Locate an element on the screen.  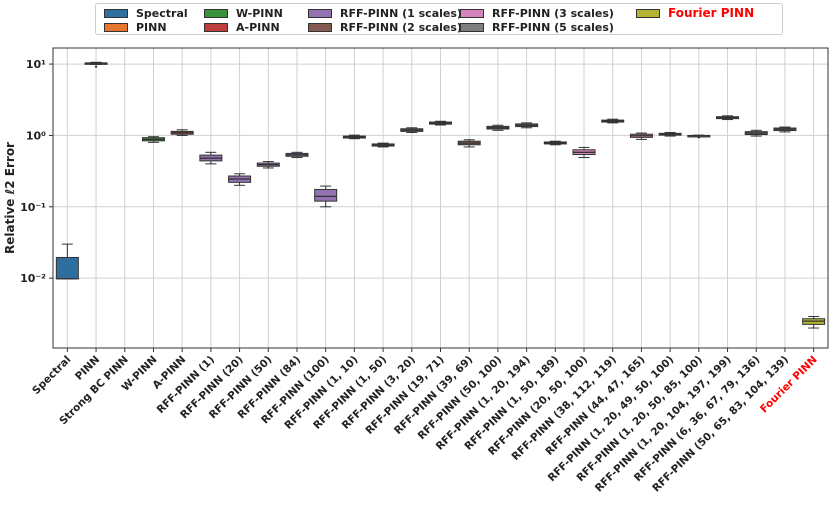
legend-label: W-PINN is located at coordinates (259, 13).